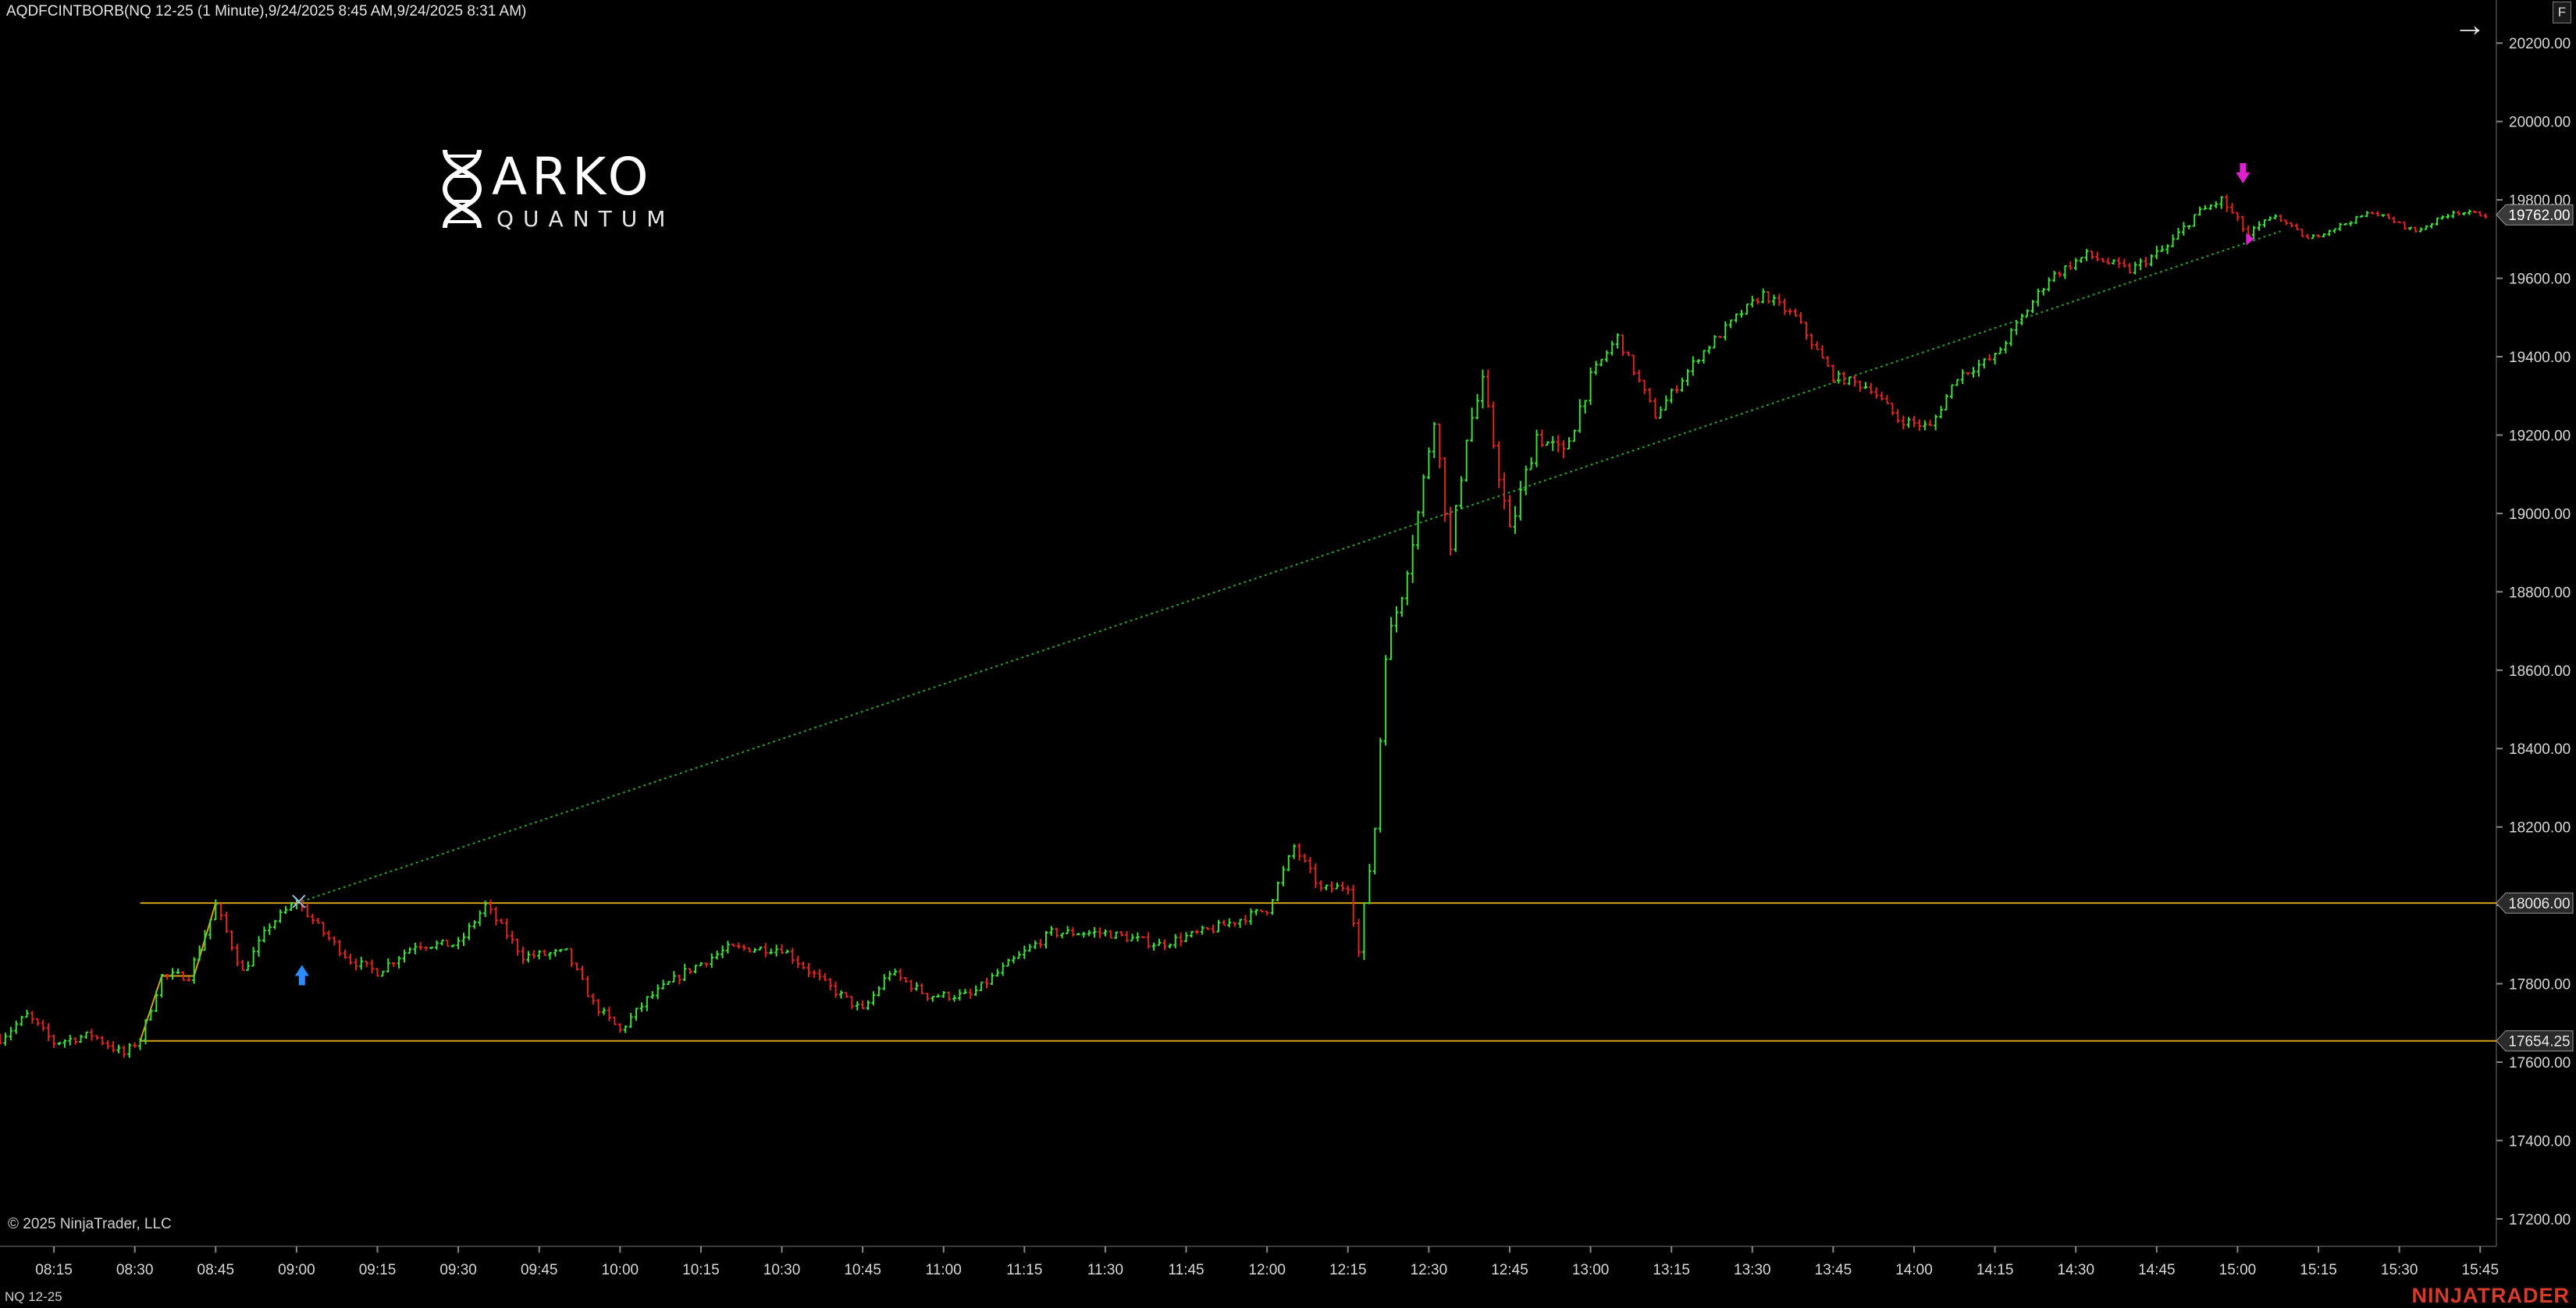 This screenshot has height=1308, width=2576. What do you see at coordinates (2540, 828) in the screenshot?
I see `y-tick-label: 18200.00` at bounding box center [2540, 828].